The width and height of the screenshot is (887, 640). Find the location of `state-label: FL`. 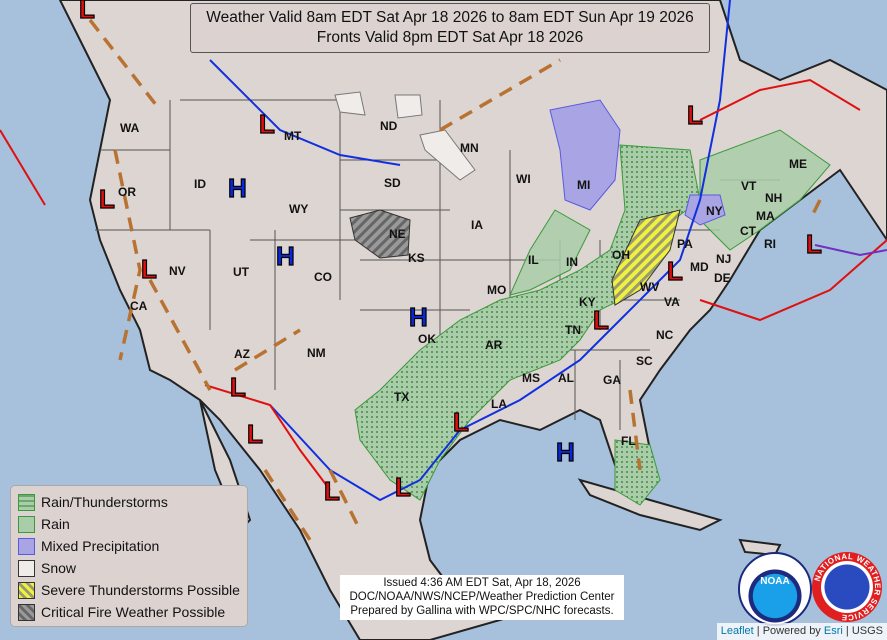

state-label: FL is located at coordinates (628, 441).